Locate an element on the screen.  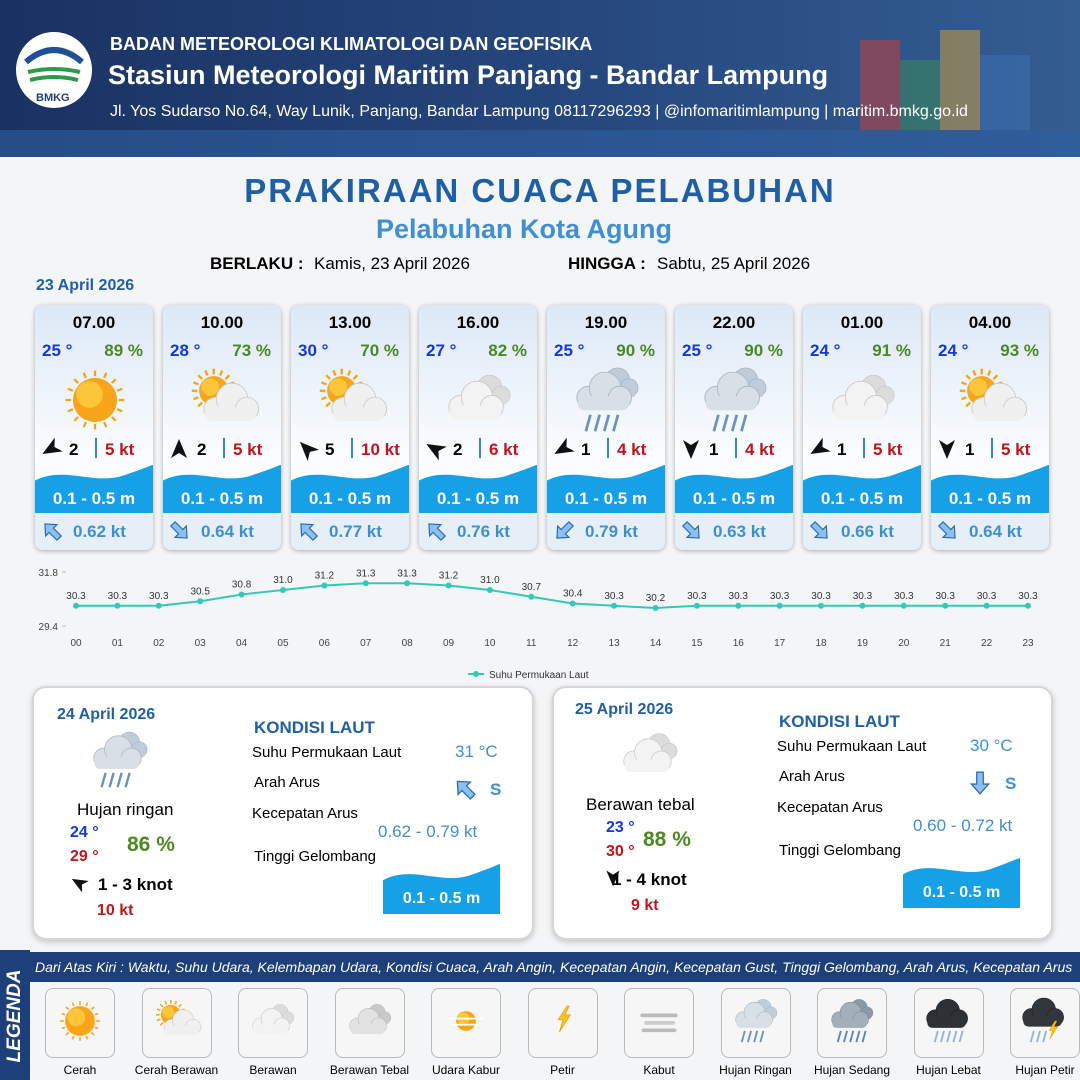
temperature: 25 ° is located at coordinates (697, 350).